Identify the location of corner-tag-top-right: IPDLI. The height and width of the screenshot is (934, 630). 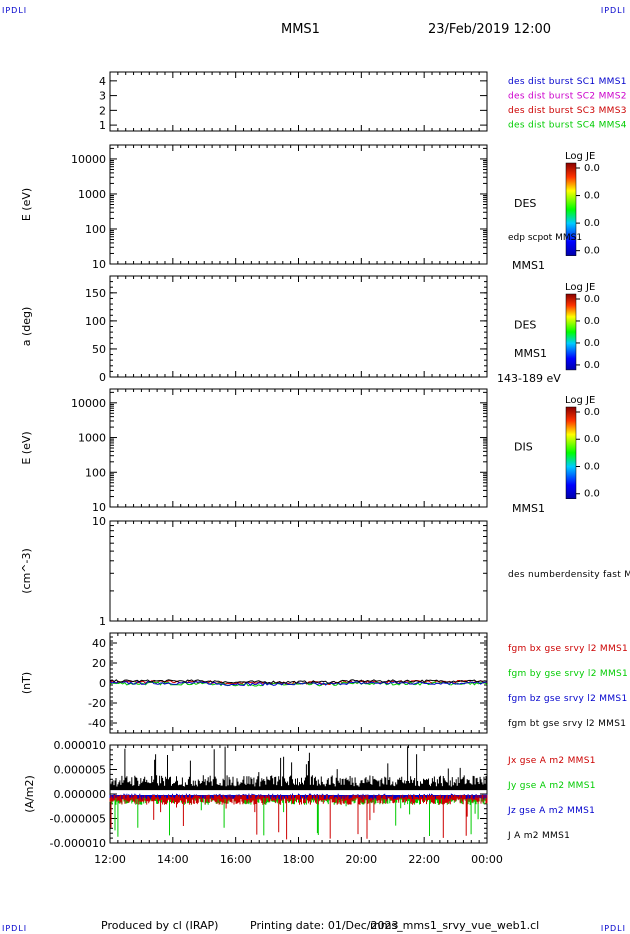
(613, 10).